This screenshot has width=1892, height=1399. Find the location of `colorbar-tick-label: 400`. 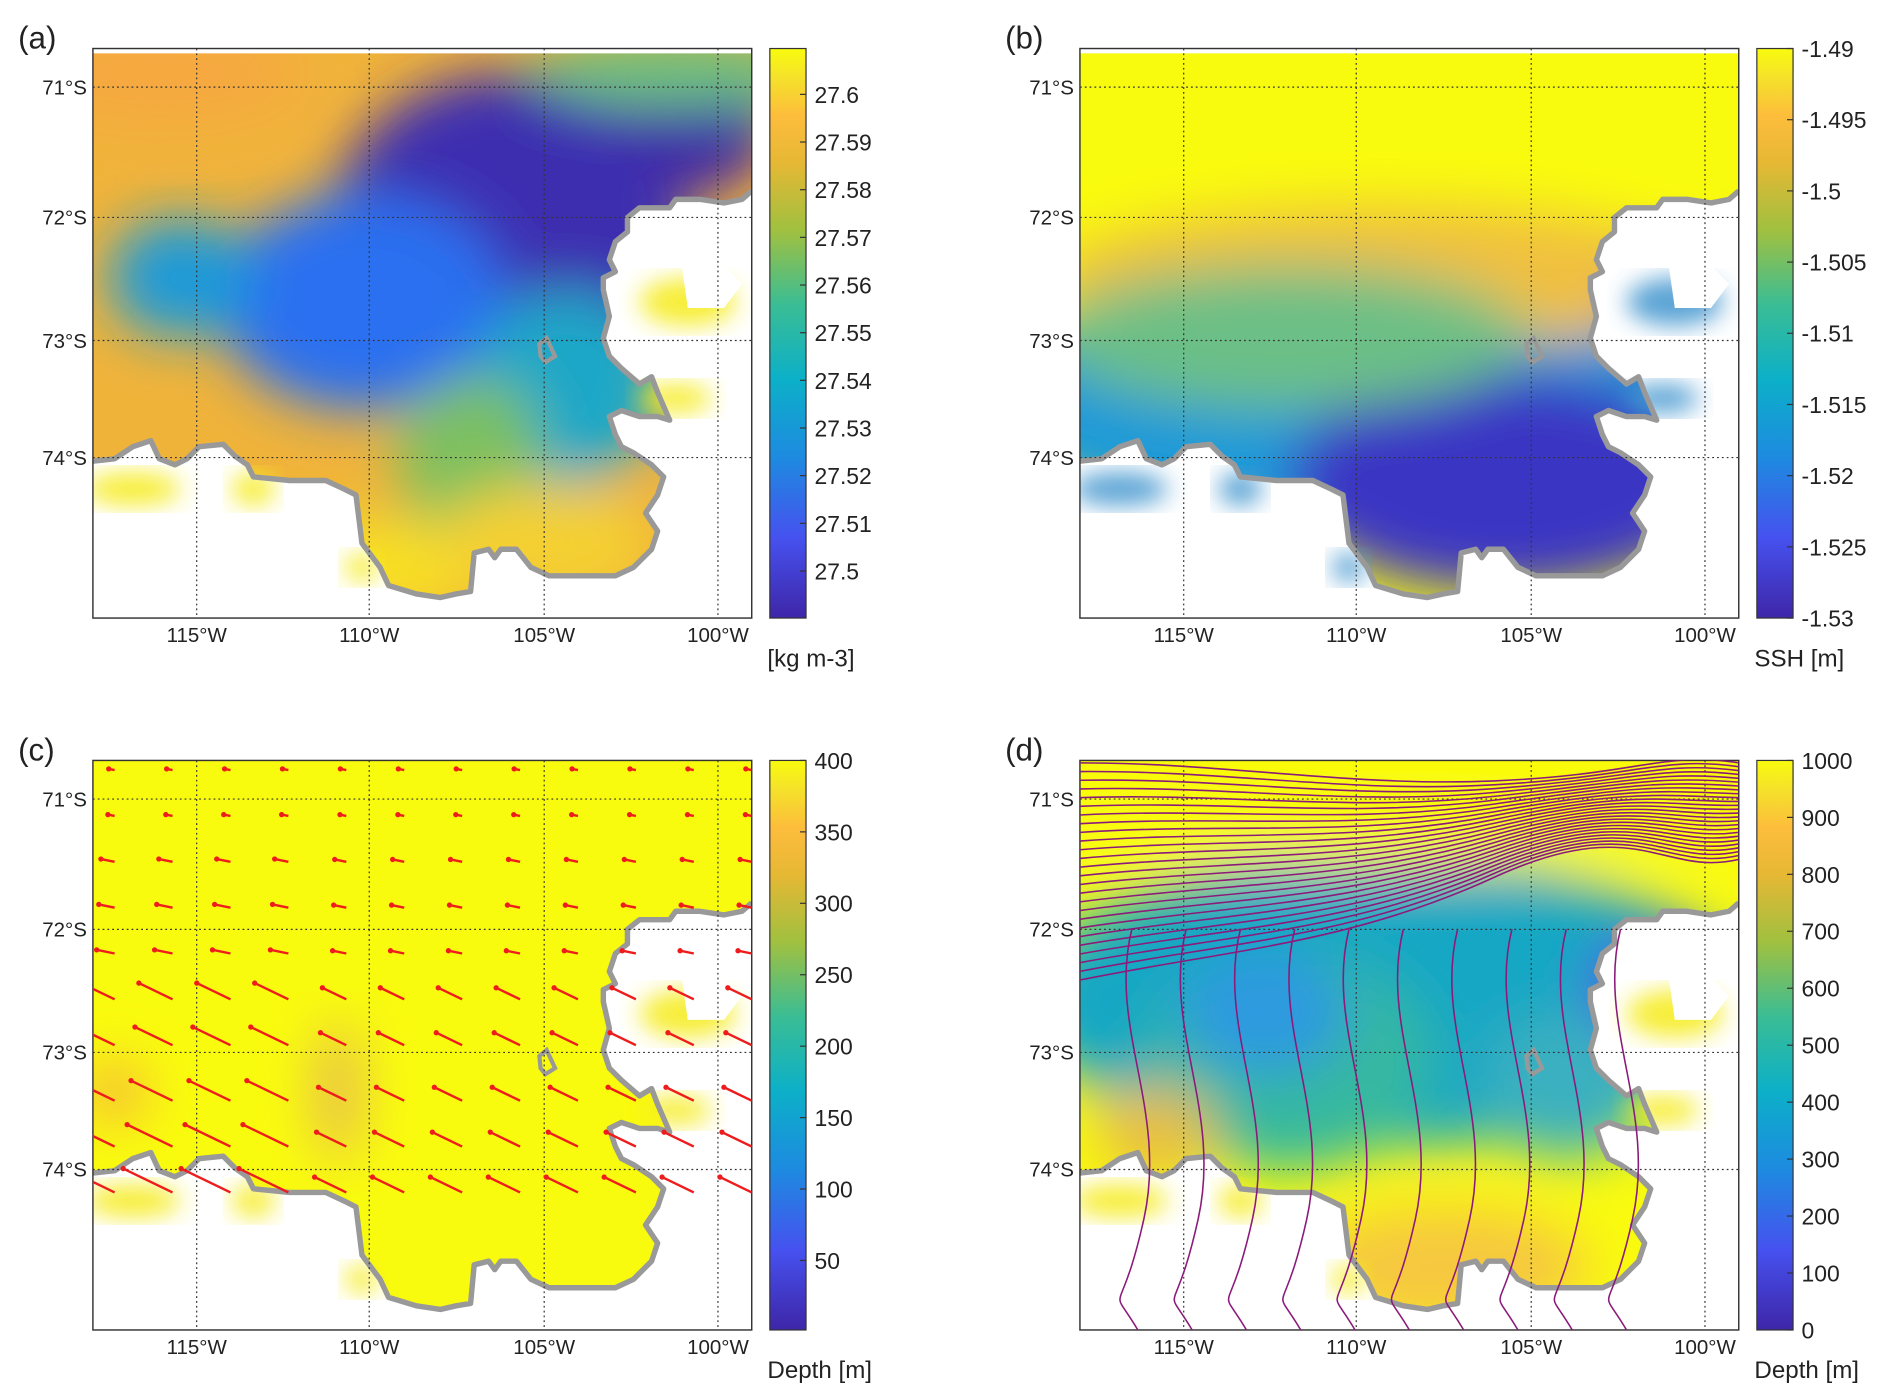

colorbar-tick-label: 400 is located at coordinates (833, 761).